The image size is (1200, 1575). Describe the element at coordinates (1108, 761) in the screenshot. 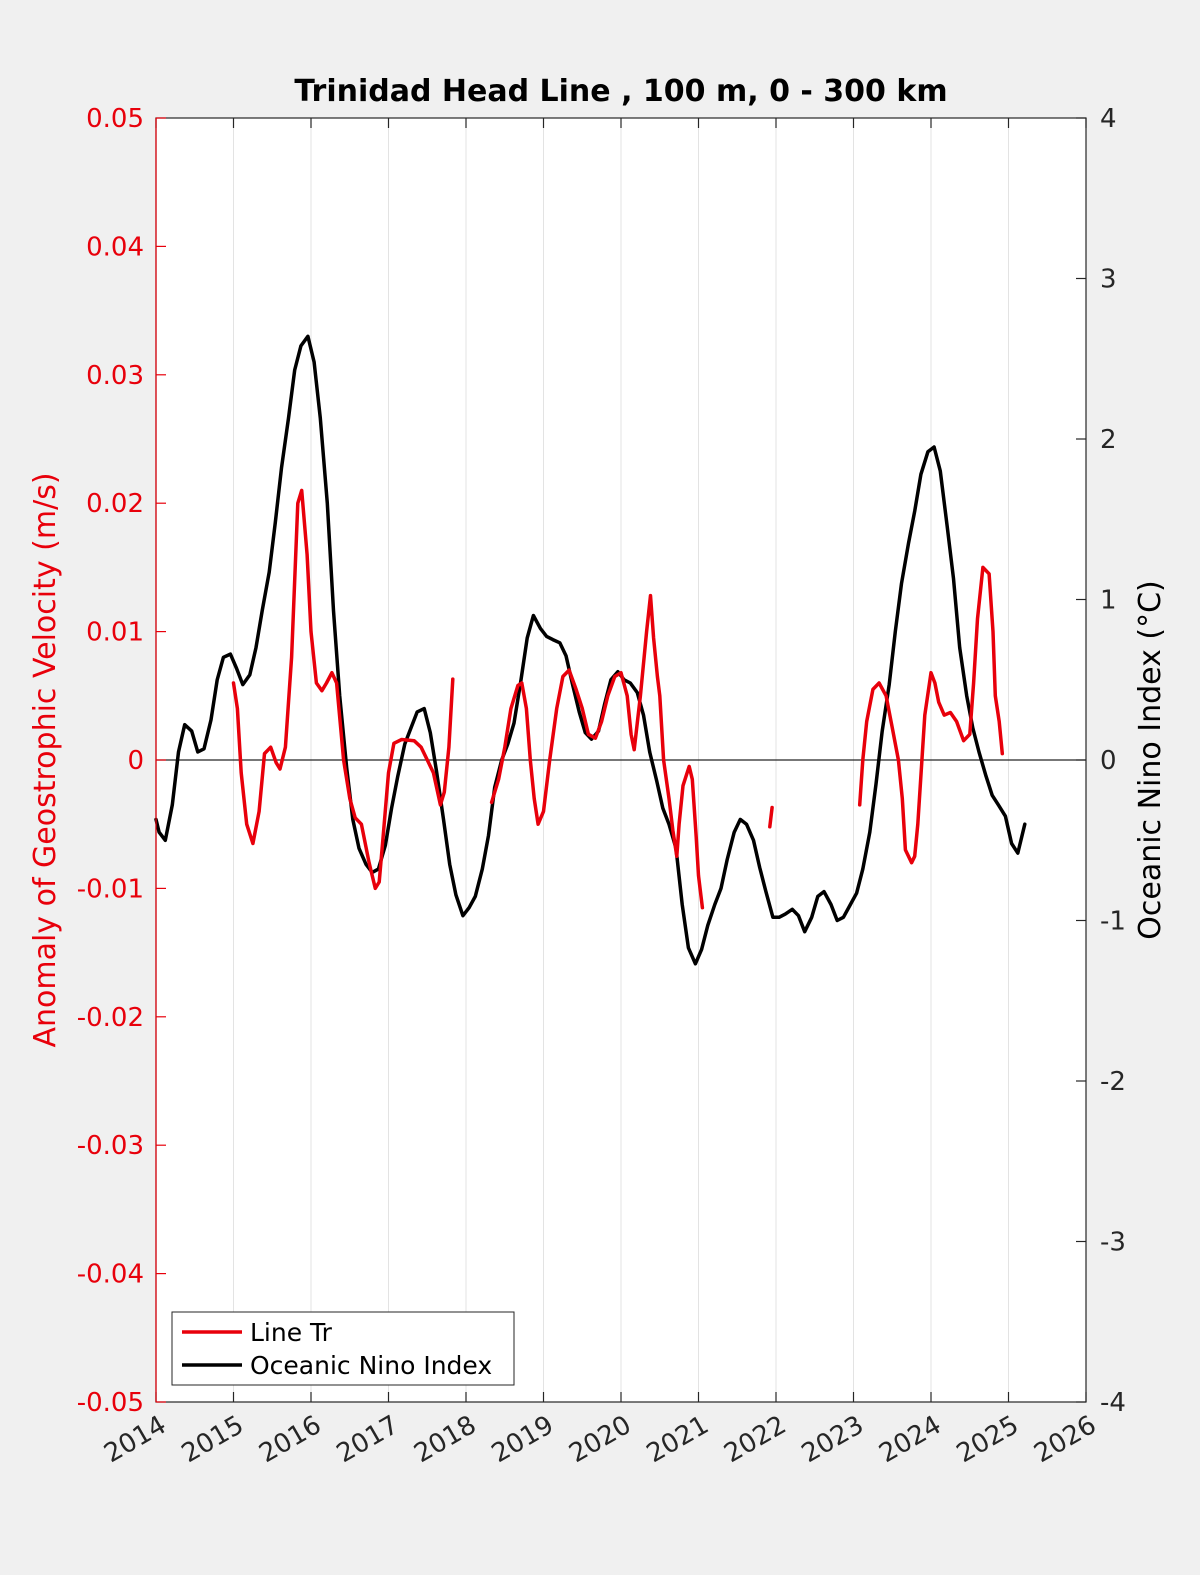

I see `right-y-tick-label: 0` at that location.